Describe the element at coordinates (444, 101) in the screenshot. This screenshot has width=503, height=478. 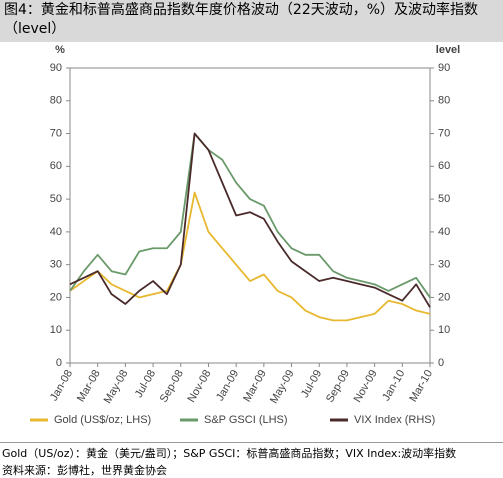
I see `y2-tick-label: 80` at that location.